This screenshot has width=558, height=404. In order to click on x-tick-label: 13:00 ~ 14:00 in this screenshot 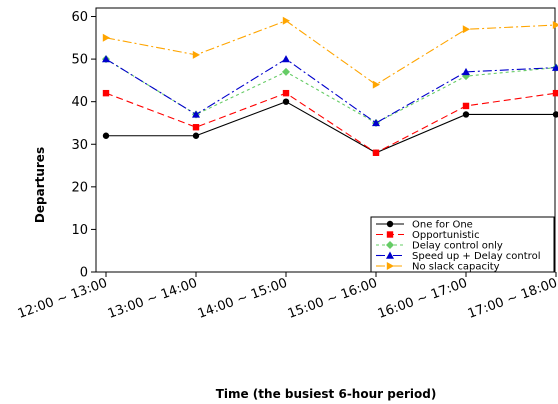, I will do `click(153, 299)`.